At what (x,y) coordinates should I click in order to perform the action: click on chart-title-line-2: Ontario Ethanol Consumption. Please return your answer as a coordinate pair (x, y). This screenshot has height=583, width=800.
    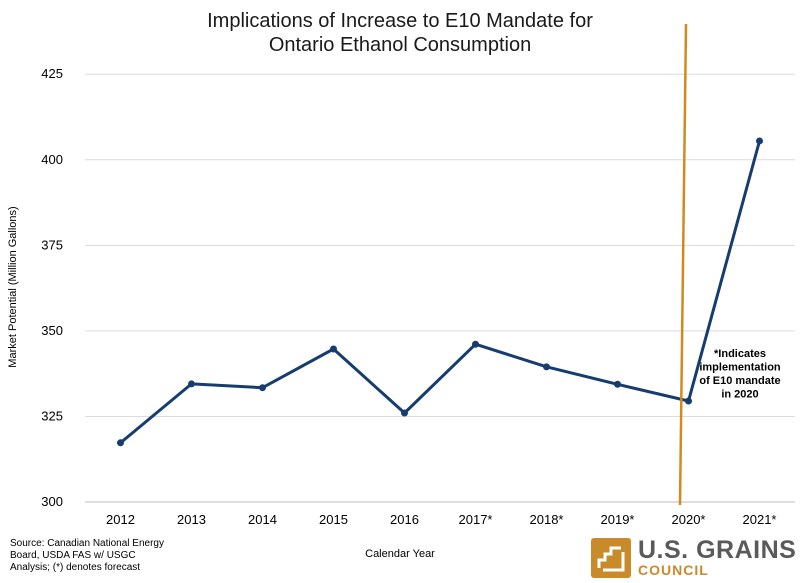
    Looking at the image, I should click on (400, 45).